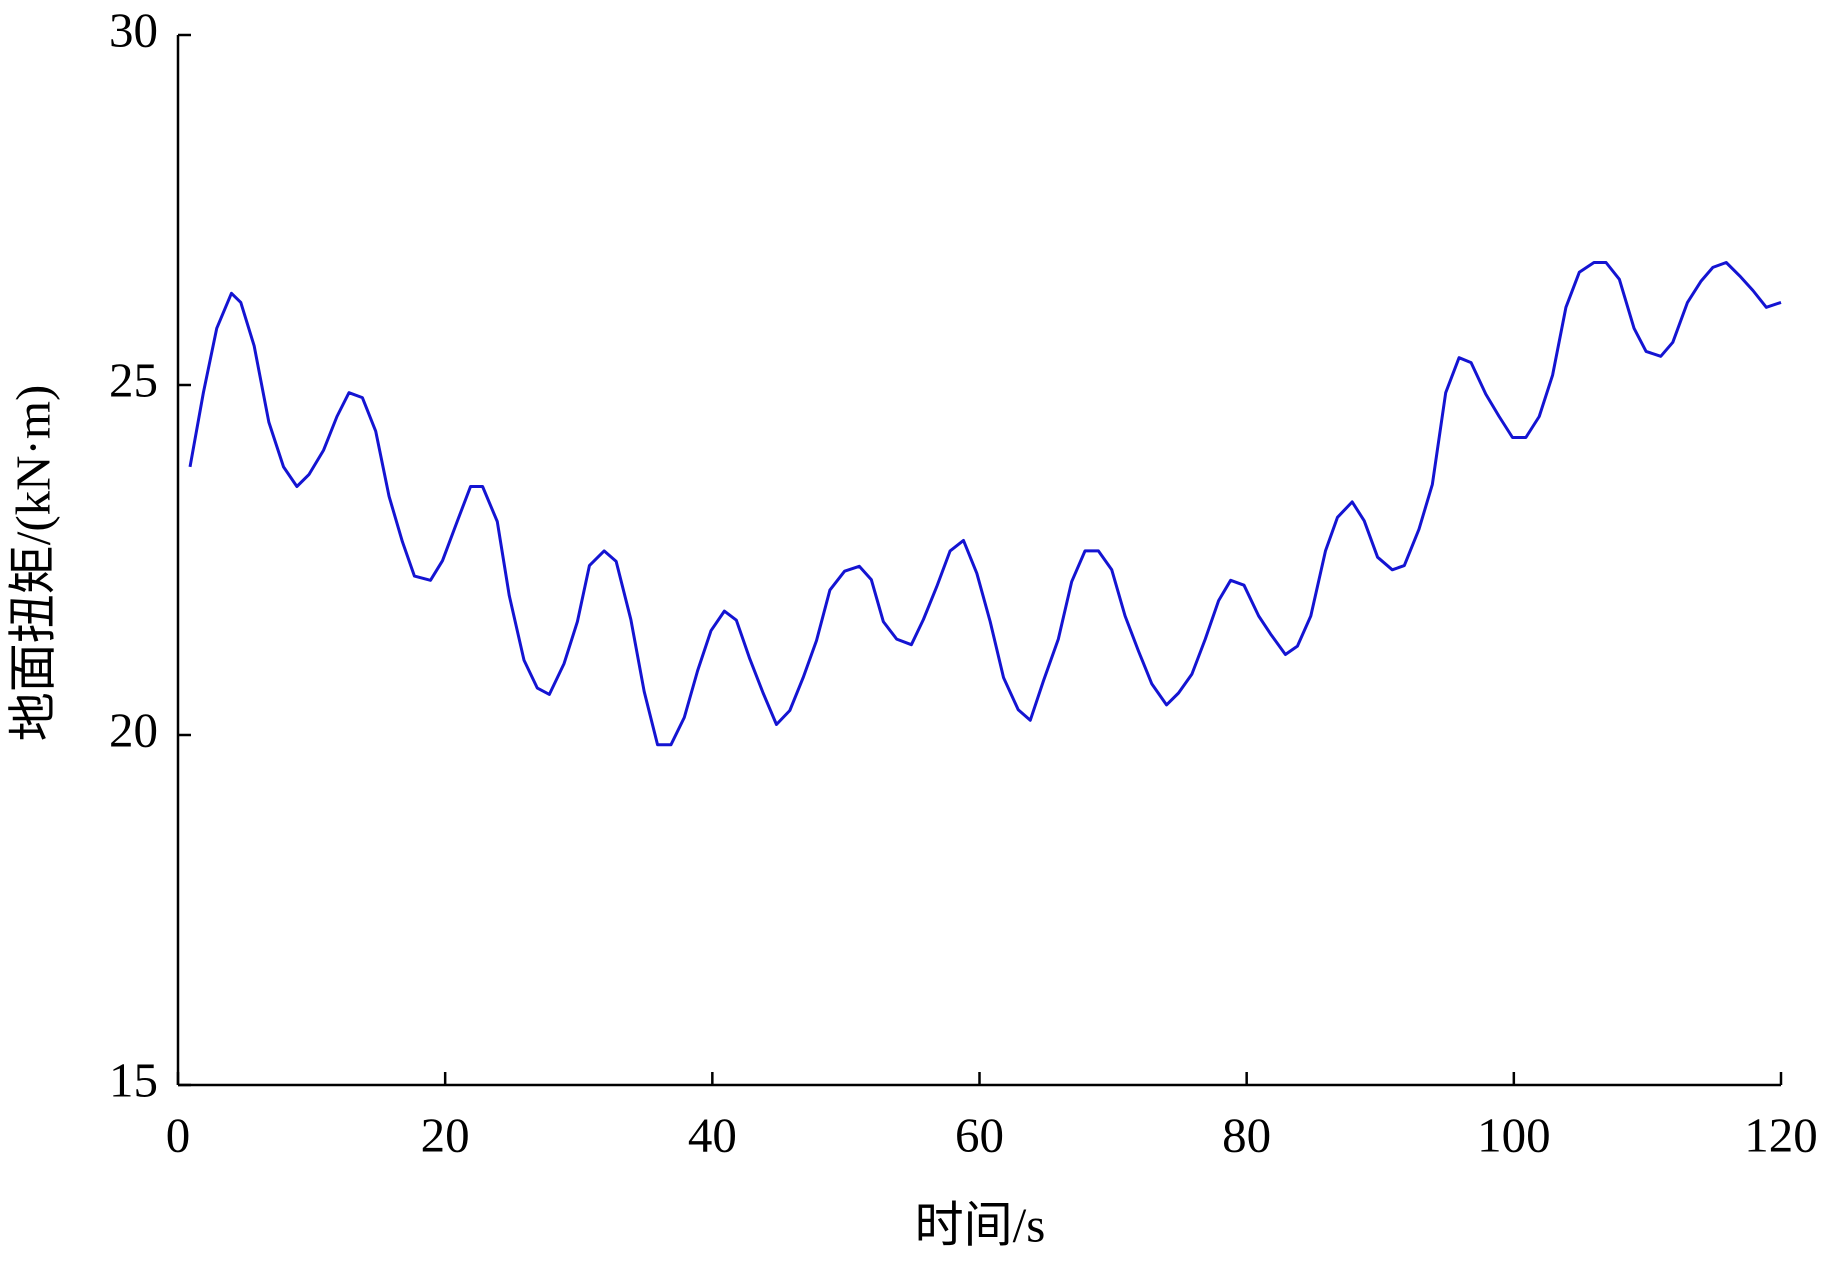 The width and height of the screenshot is (1838, 1267). I want to click on y-tick-label: 20, so click(133, 729).